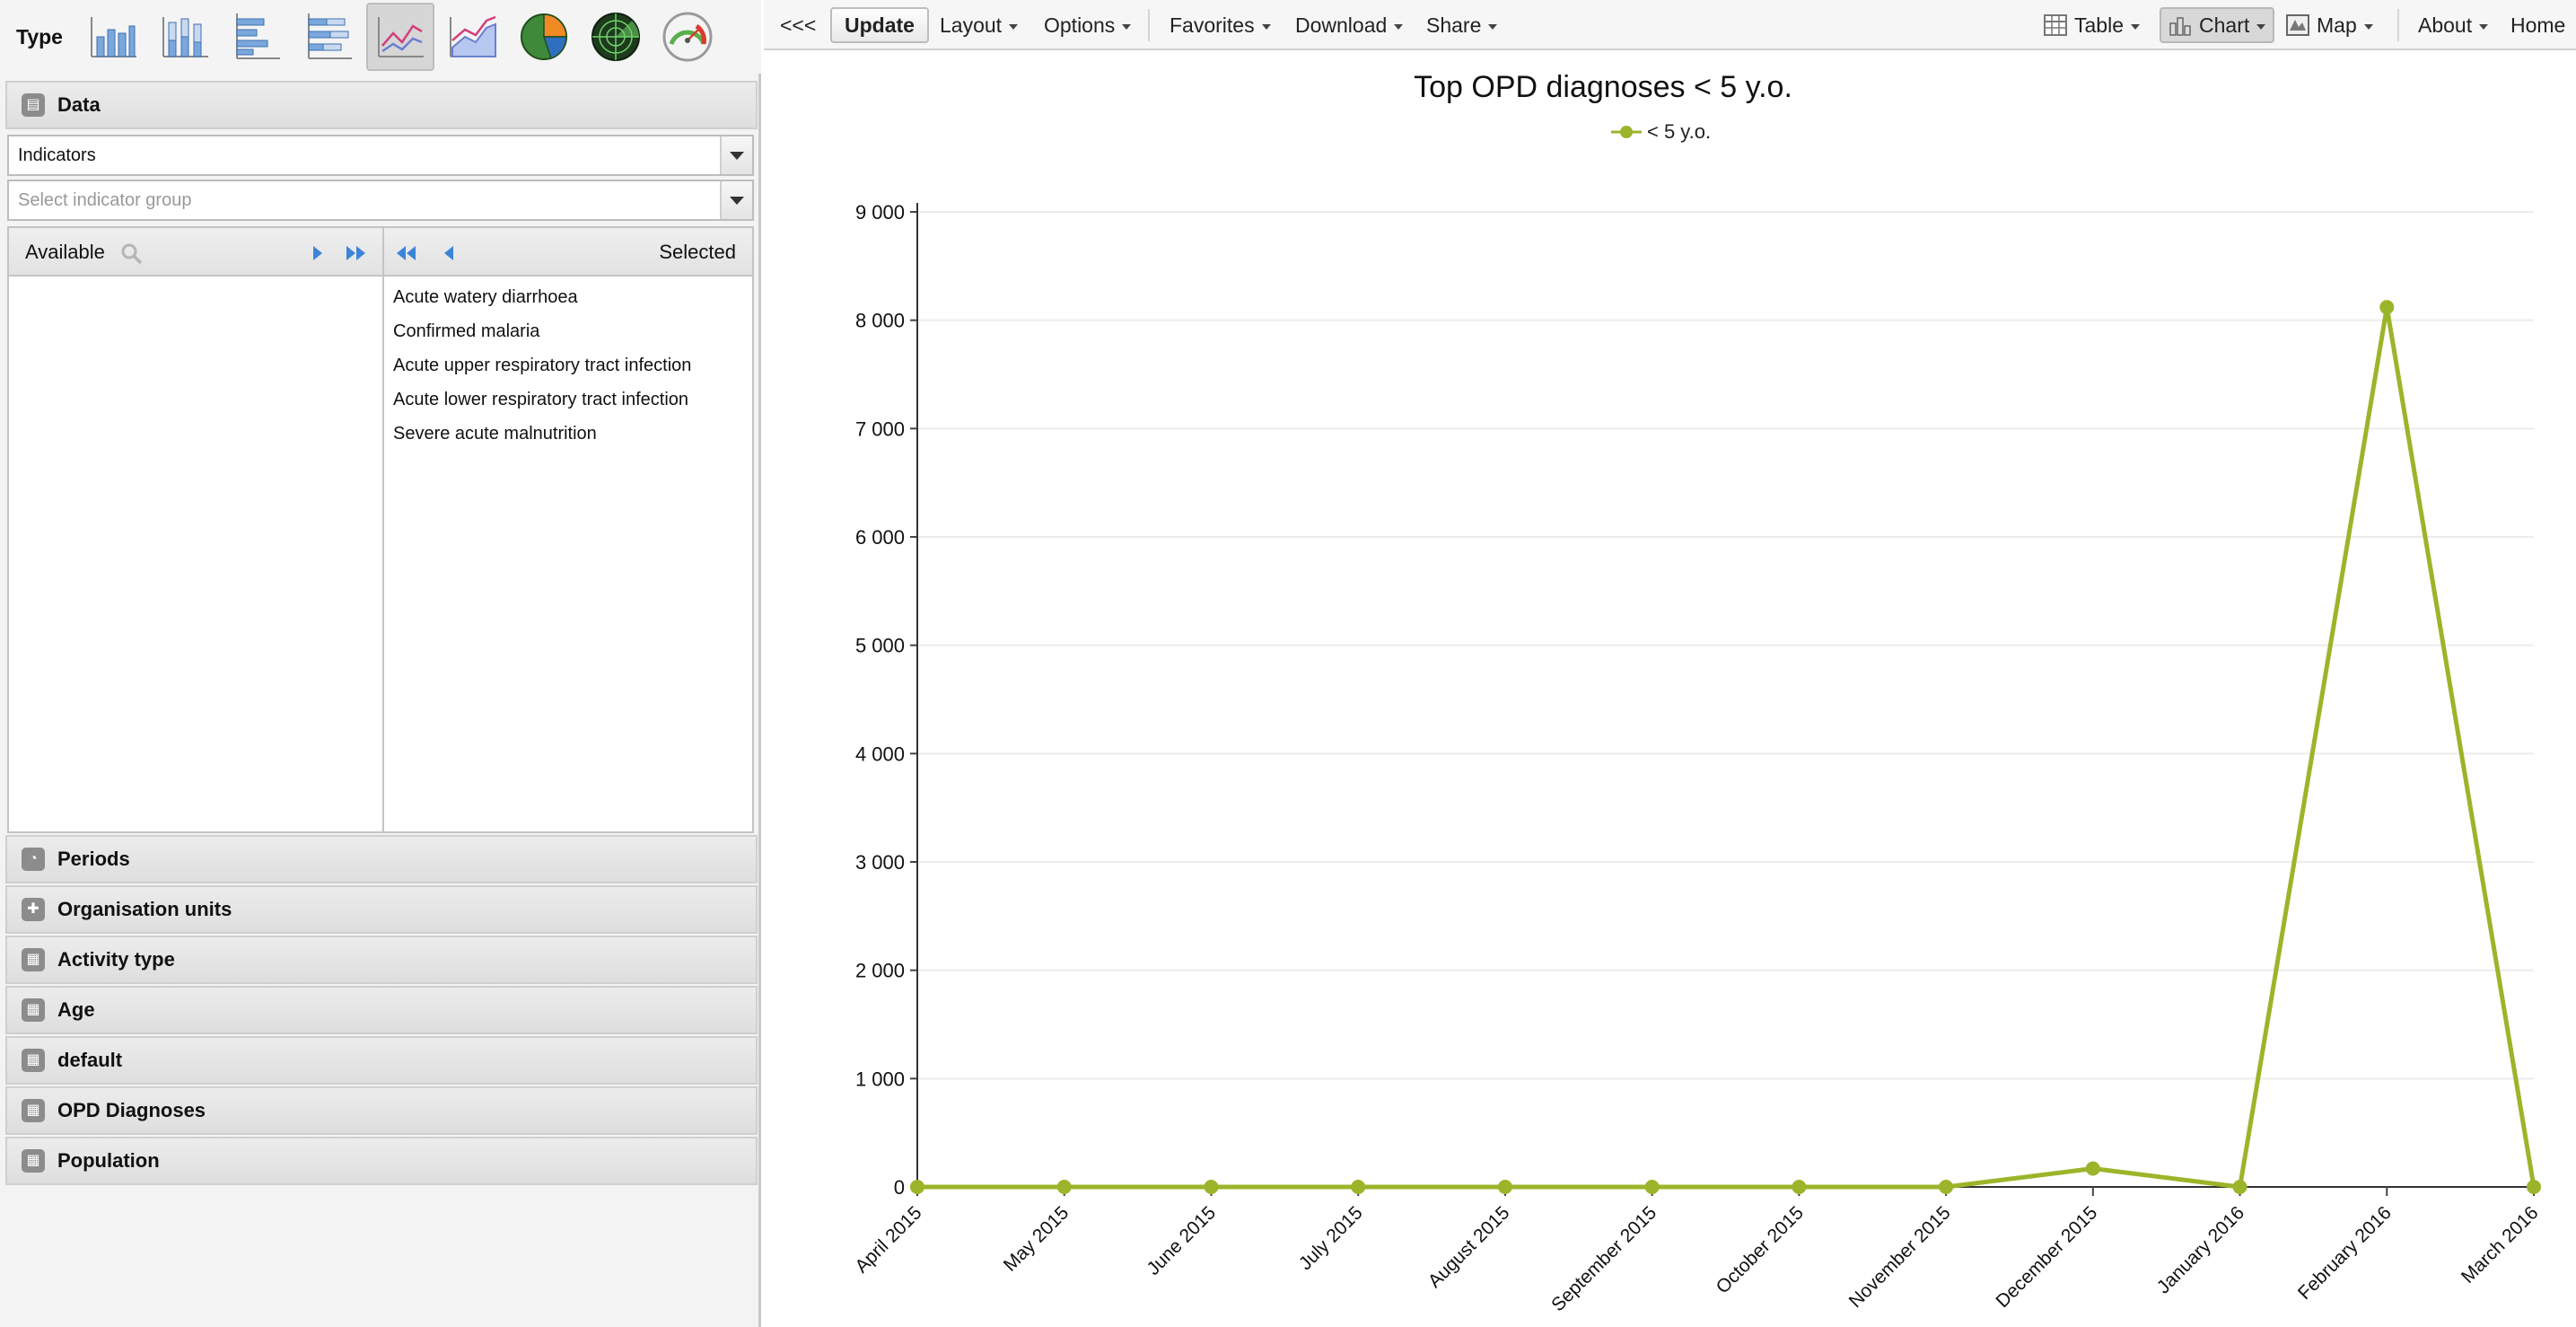 The height and width of the screenshot is (1327, 2576). Describe the element at coordinates (541, 400) in the screenshot. I see `selected-item: Acute lower respiratory tract infection` at that location.